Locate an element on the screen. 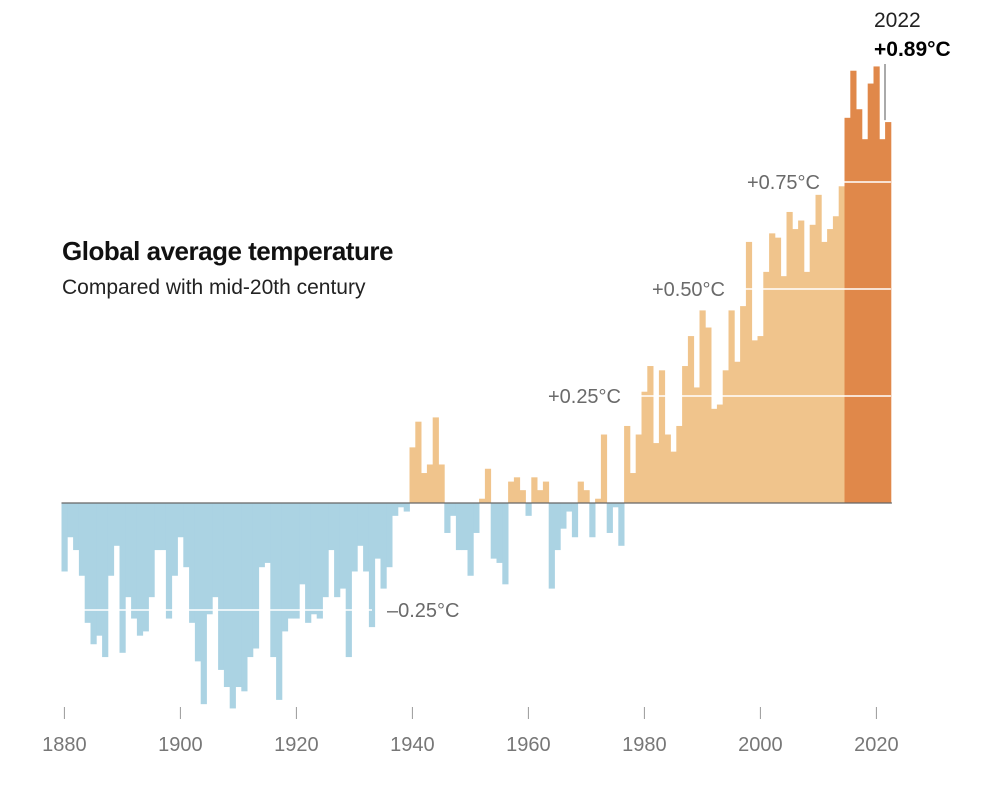  x-tick-label-1900: 1900 is located at coordinates (180, 745).